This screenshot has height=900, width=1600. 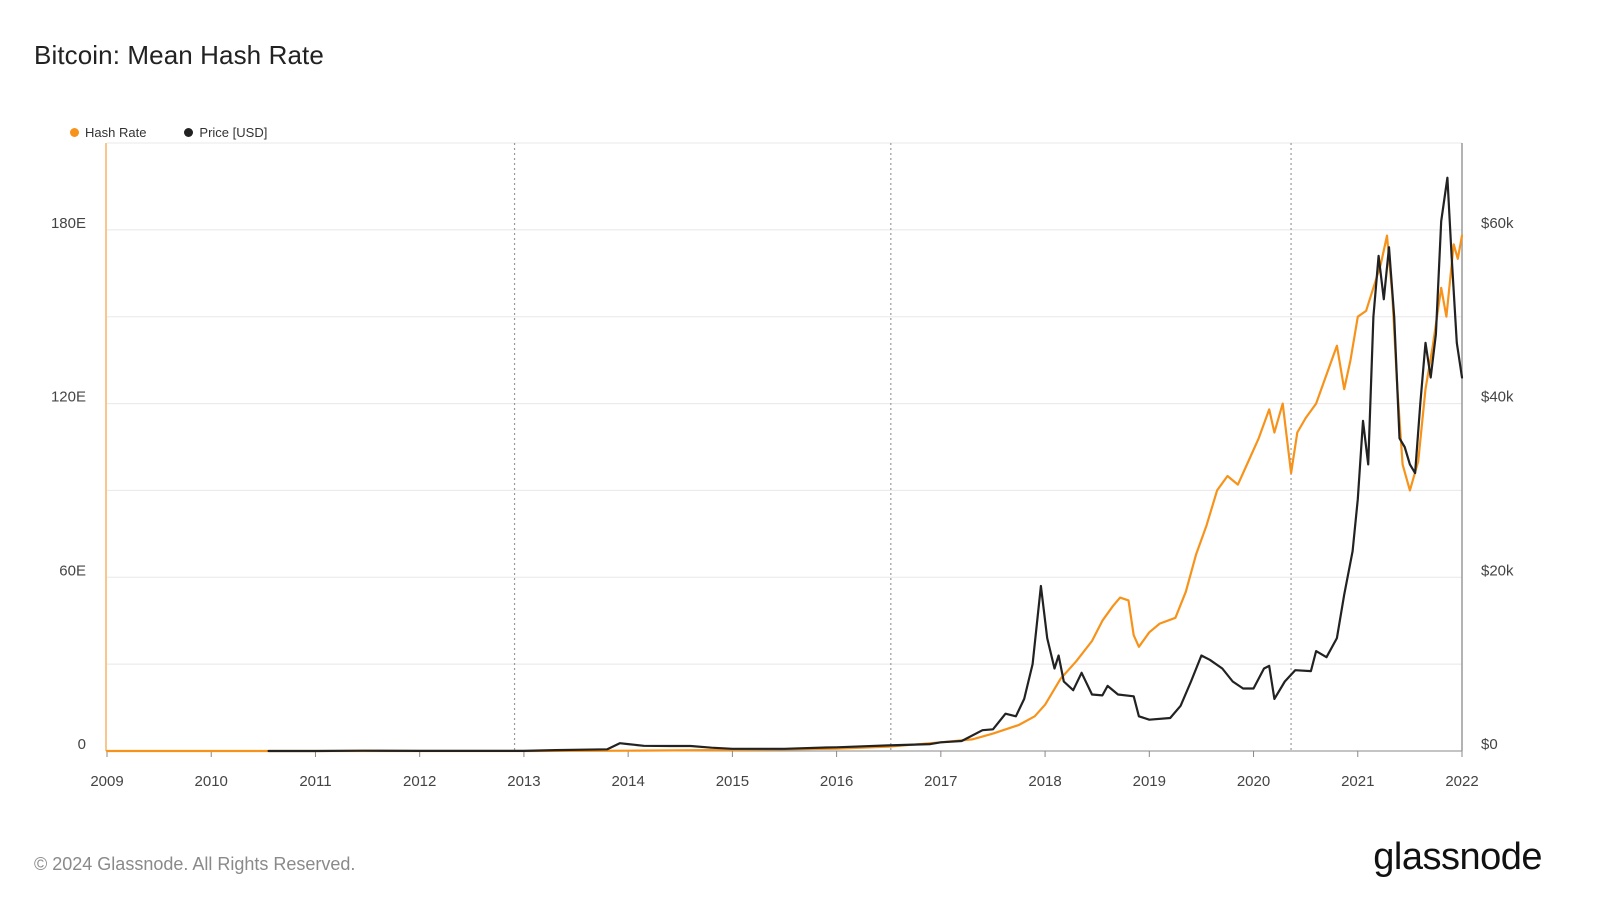 What do you see at coordinates (419, 781) in the screenshot?
I see `x-tick-label: 2012` at bounding box center [419, 781].